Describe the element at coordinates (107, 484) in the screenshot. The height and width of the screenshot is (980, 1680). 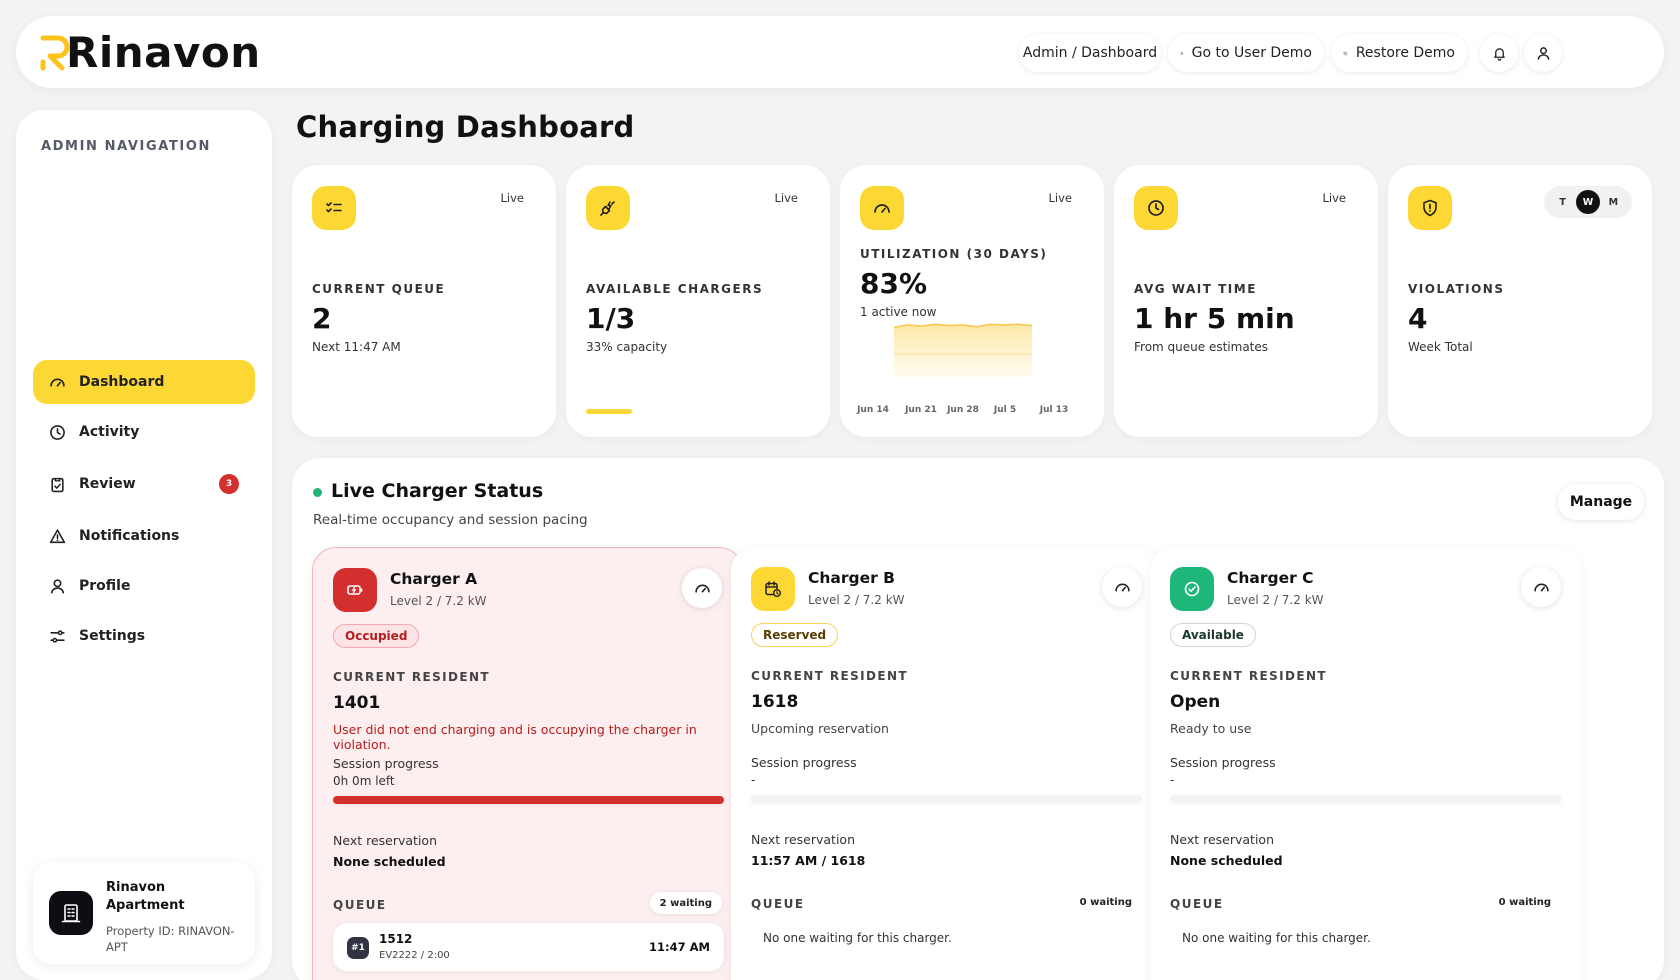
I see `sidebar-item-label: Review` at that location.